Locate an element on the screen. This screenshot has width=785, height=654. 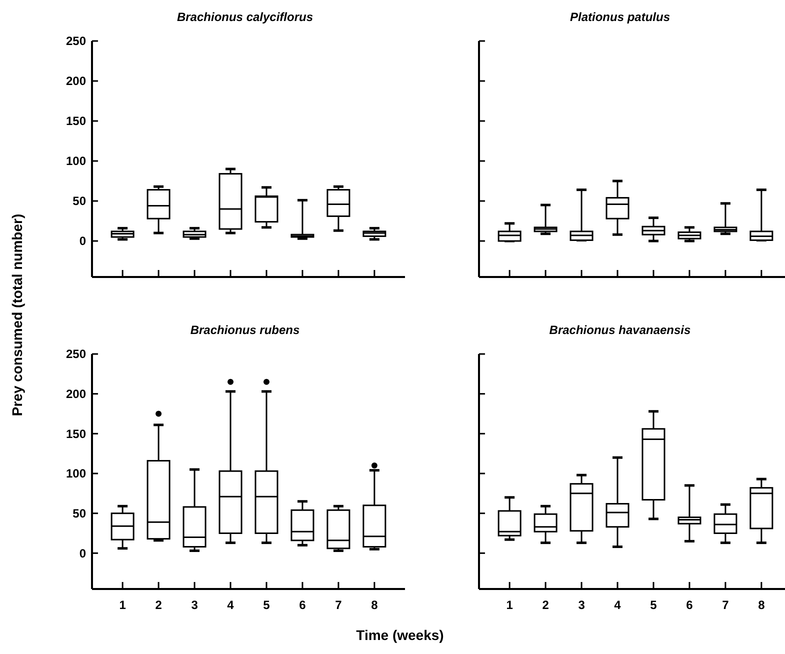
x-axis-title: Time (weeks) is located at coordinates (400, 635).